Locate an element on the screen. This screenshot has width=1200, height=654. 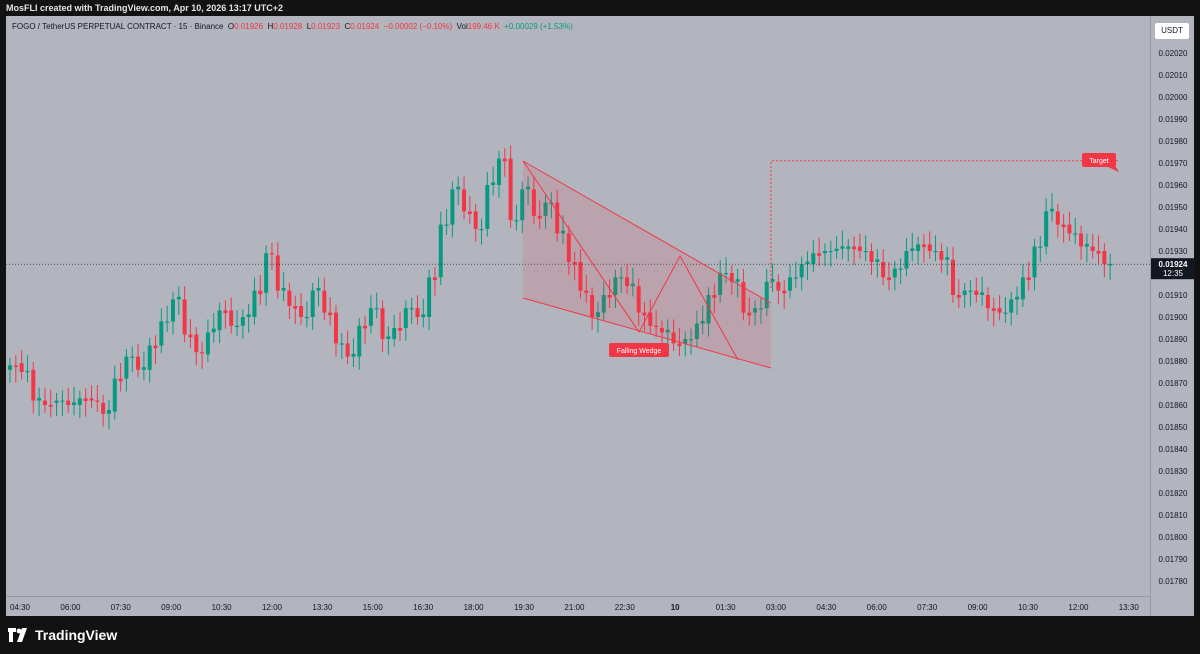
x-tick-label: 10:30 is located at coordinates (222, 607).